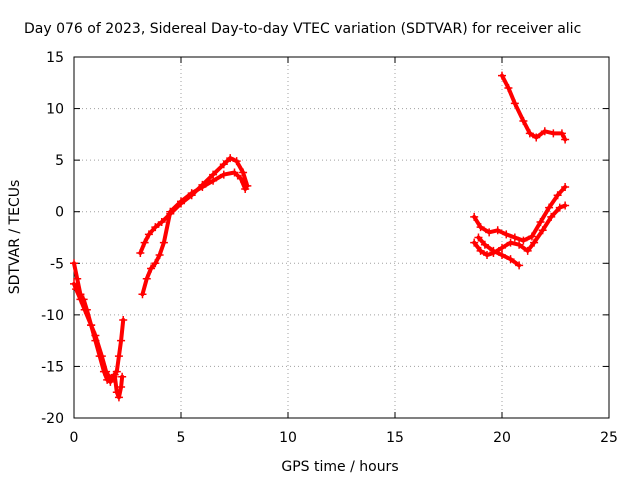 The height and width of the screenshot is (480, 640). I want to click on y-tick-label: 0, so click(59, 213).